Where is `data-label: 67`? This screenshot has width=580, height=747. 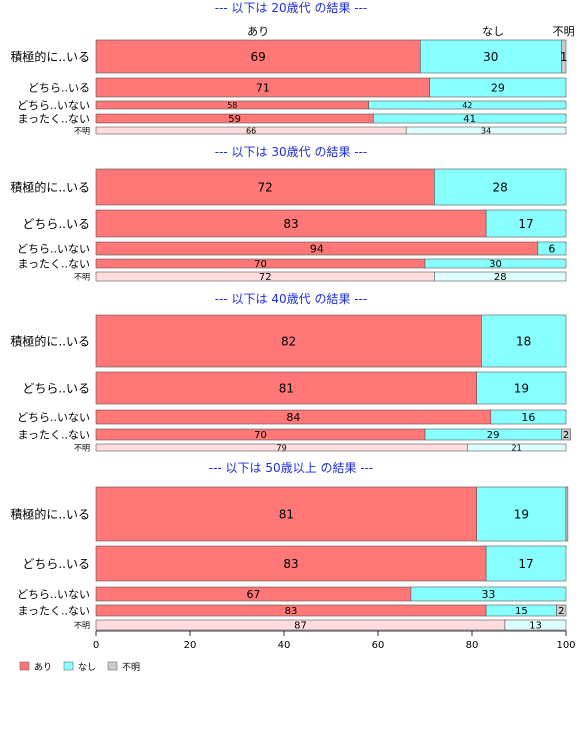
data-label: 67 is located at coordinates (253, 594).